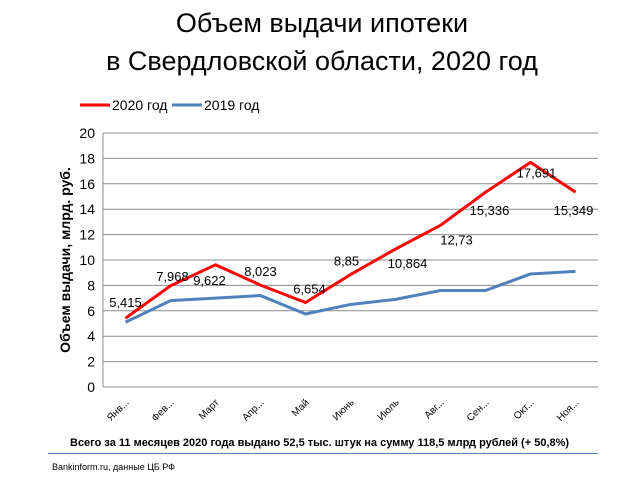 The image size is (644, 488). What do you see at coordinates (87, 184) in the screenshot?
I see `y-tick-label: 16` at bounding box center [87, 184].